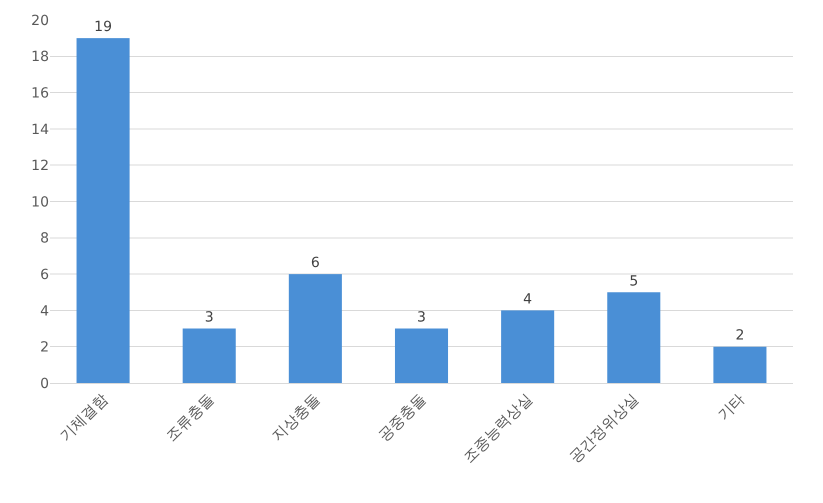  What do you see at coordinates (45, 311) in the screenshot?
I see `y-tick-label: 4` at bounding box center [45, 311].